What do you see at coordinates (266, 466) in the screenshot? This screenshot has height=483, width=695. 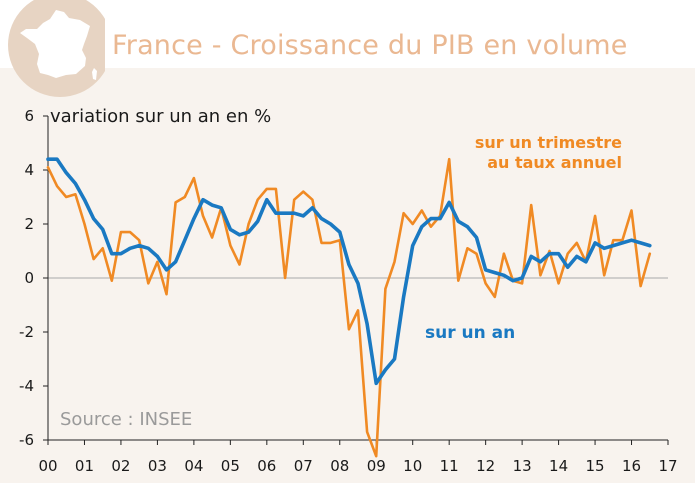 I see `x-tick-label: 06` at bounding box center [266, 466].